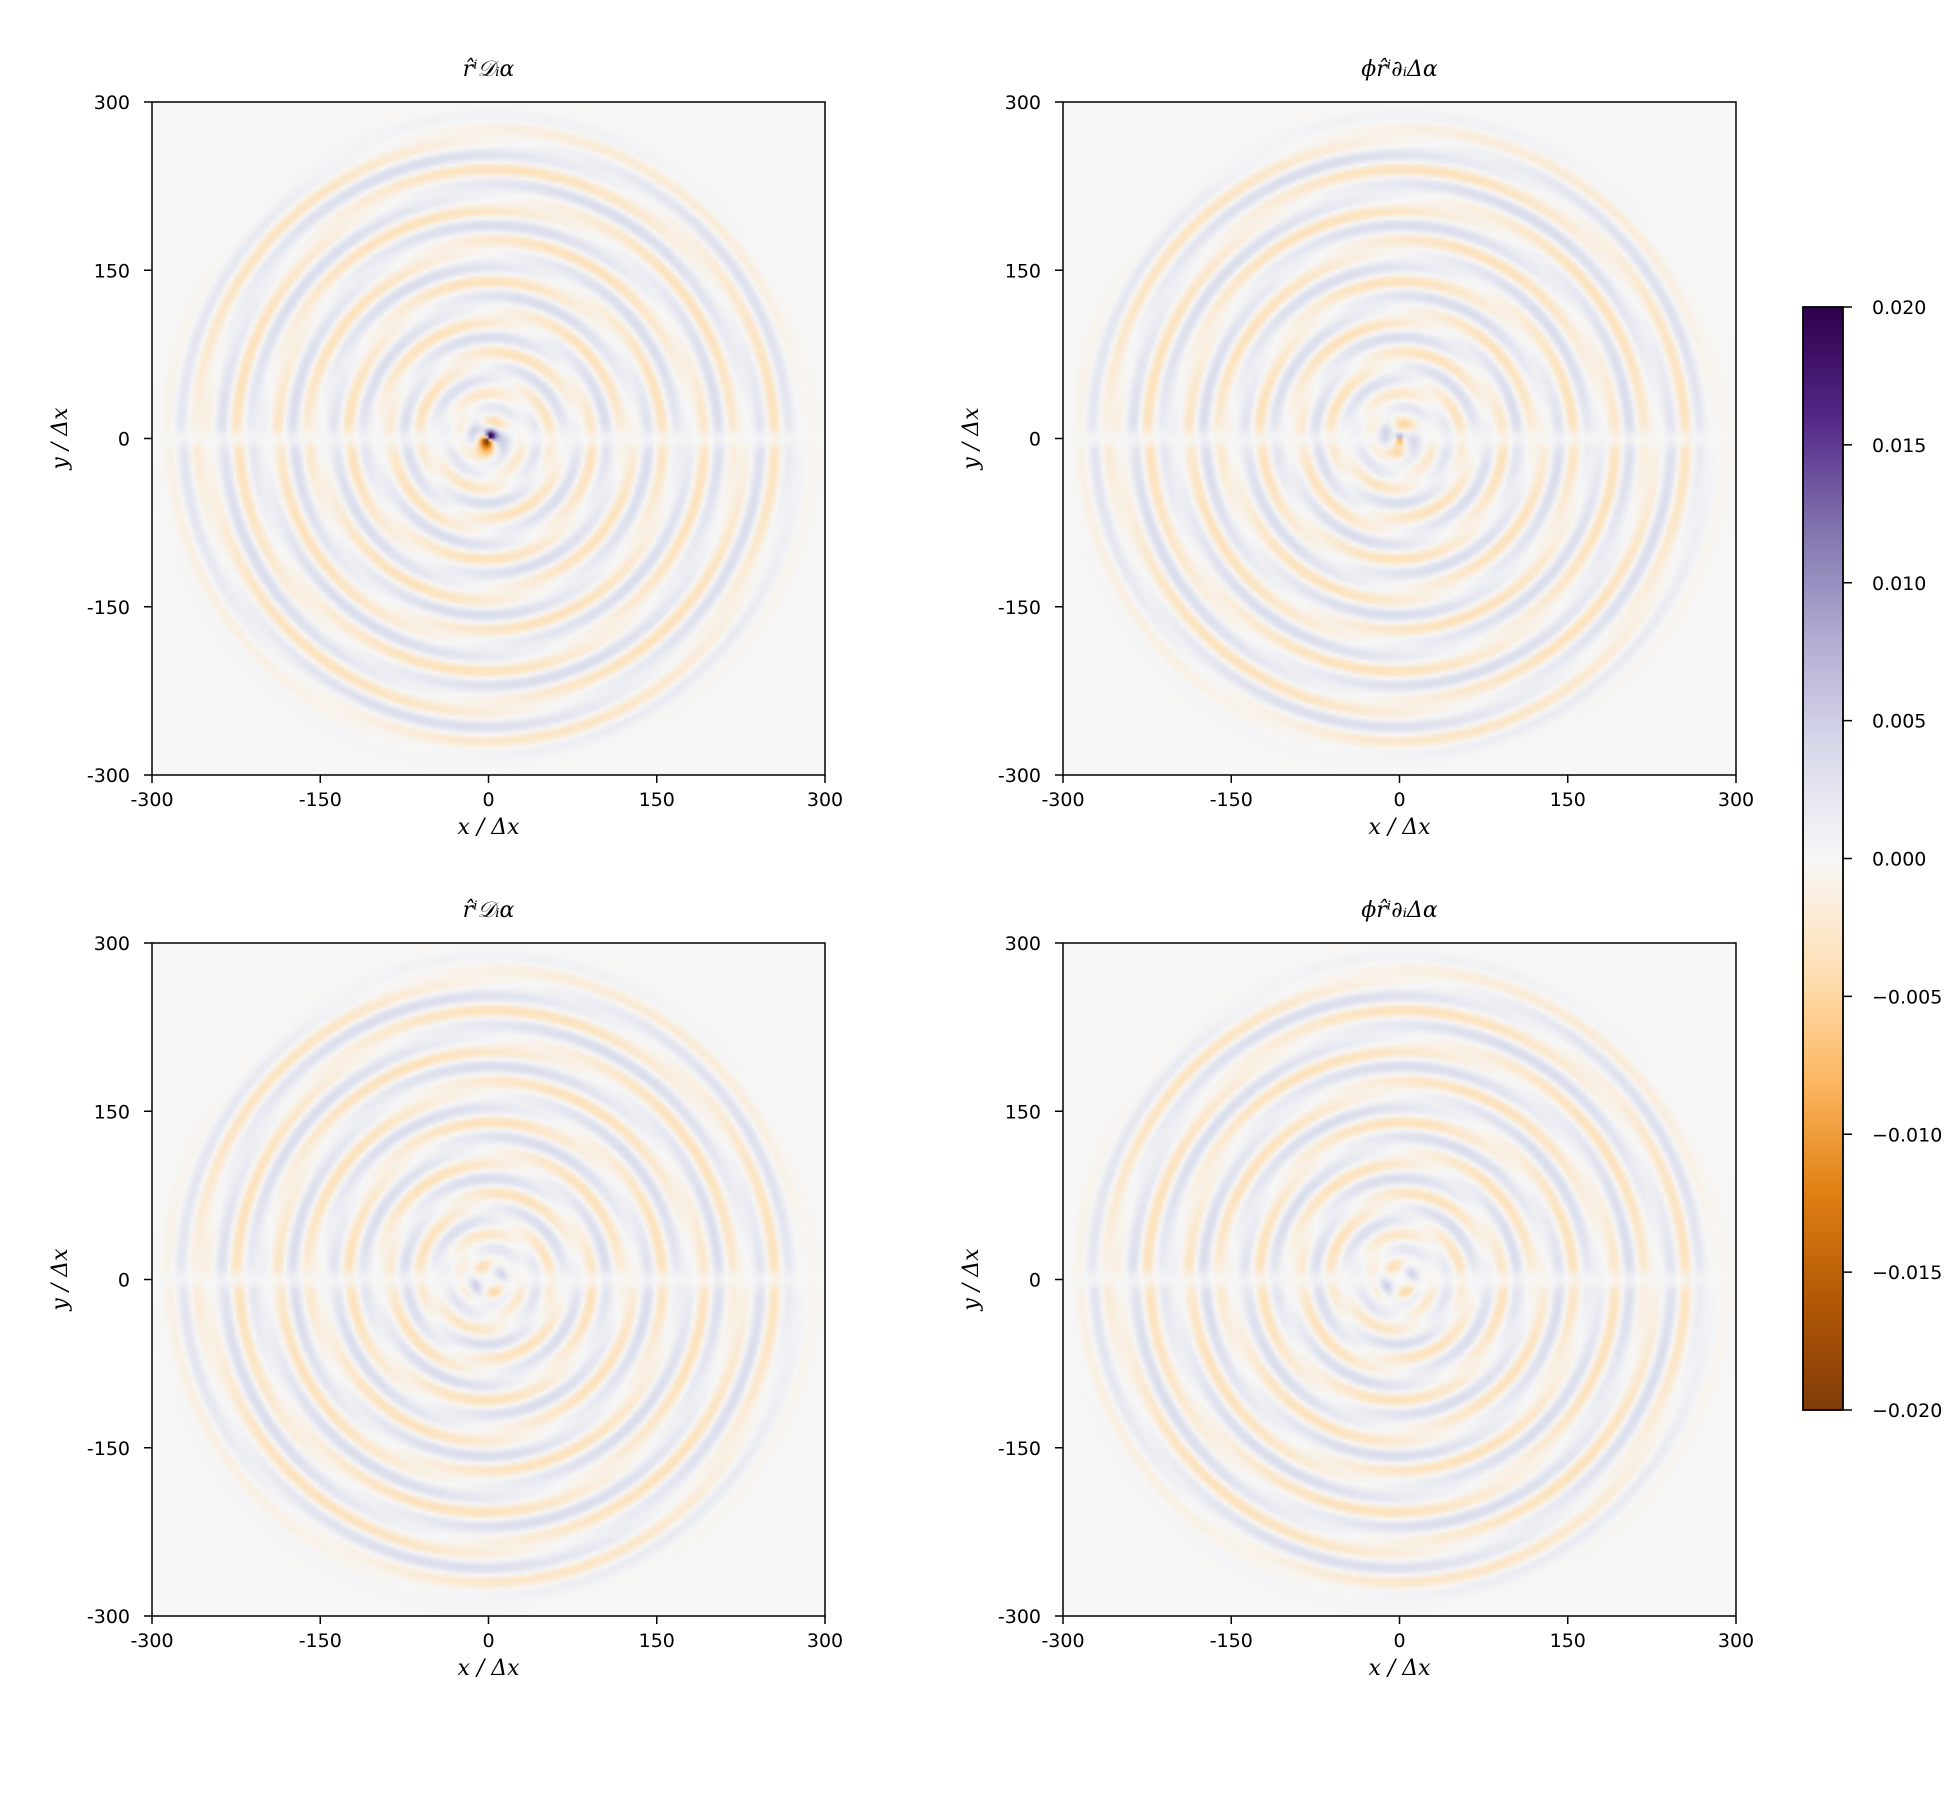 The height and width of the screenshot is (1800, 1950). Describe the element at coordinates (60, 1280) in the screenshot. I see `y-axis-label-3: y / Δx` at that location.